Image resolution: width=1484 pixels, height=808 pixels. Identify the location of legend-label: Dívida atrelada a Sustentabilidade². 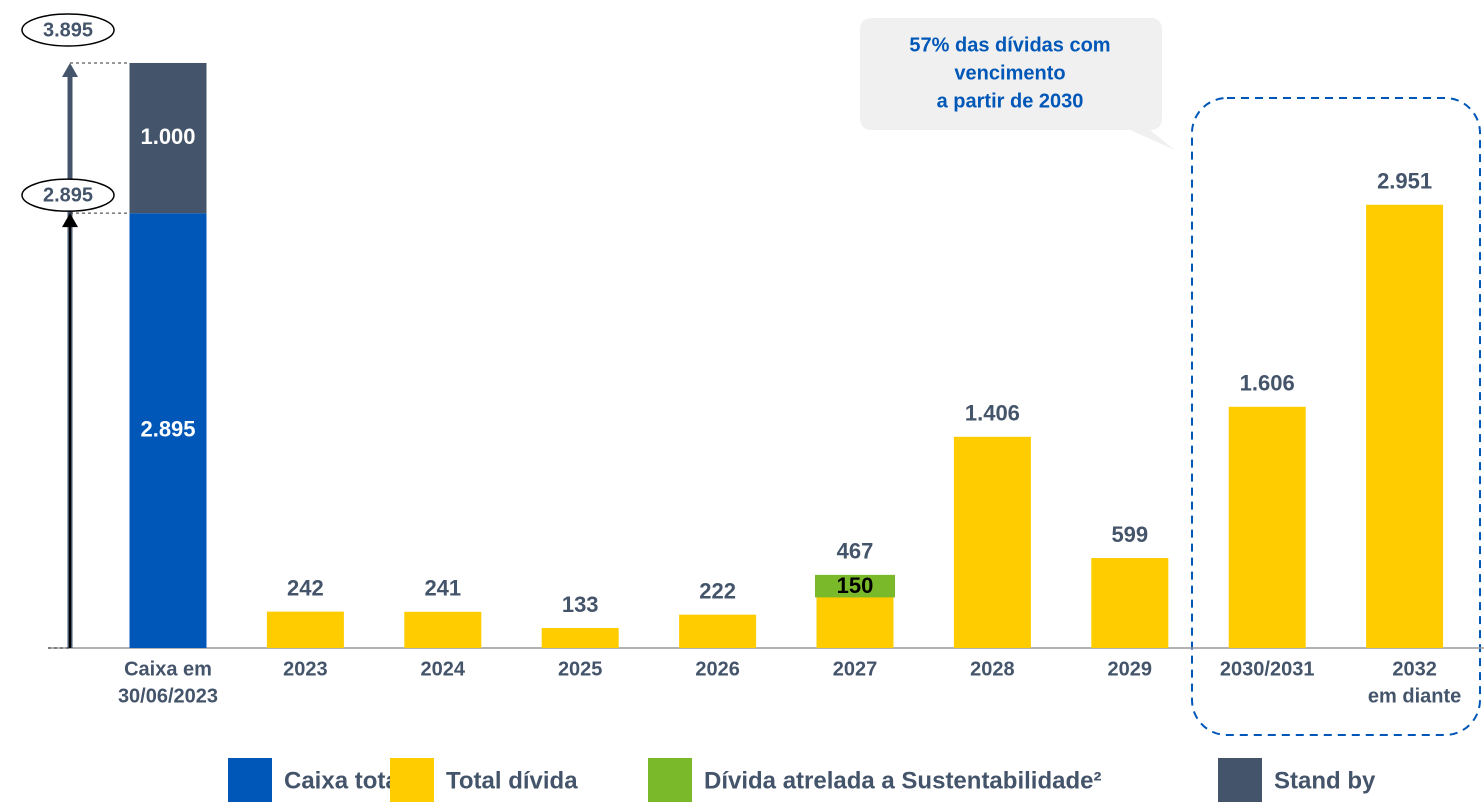
(902, 780).